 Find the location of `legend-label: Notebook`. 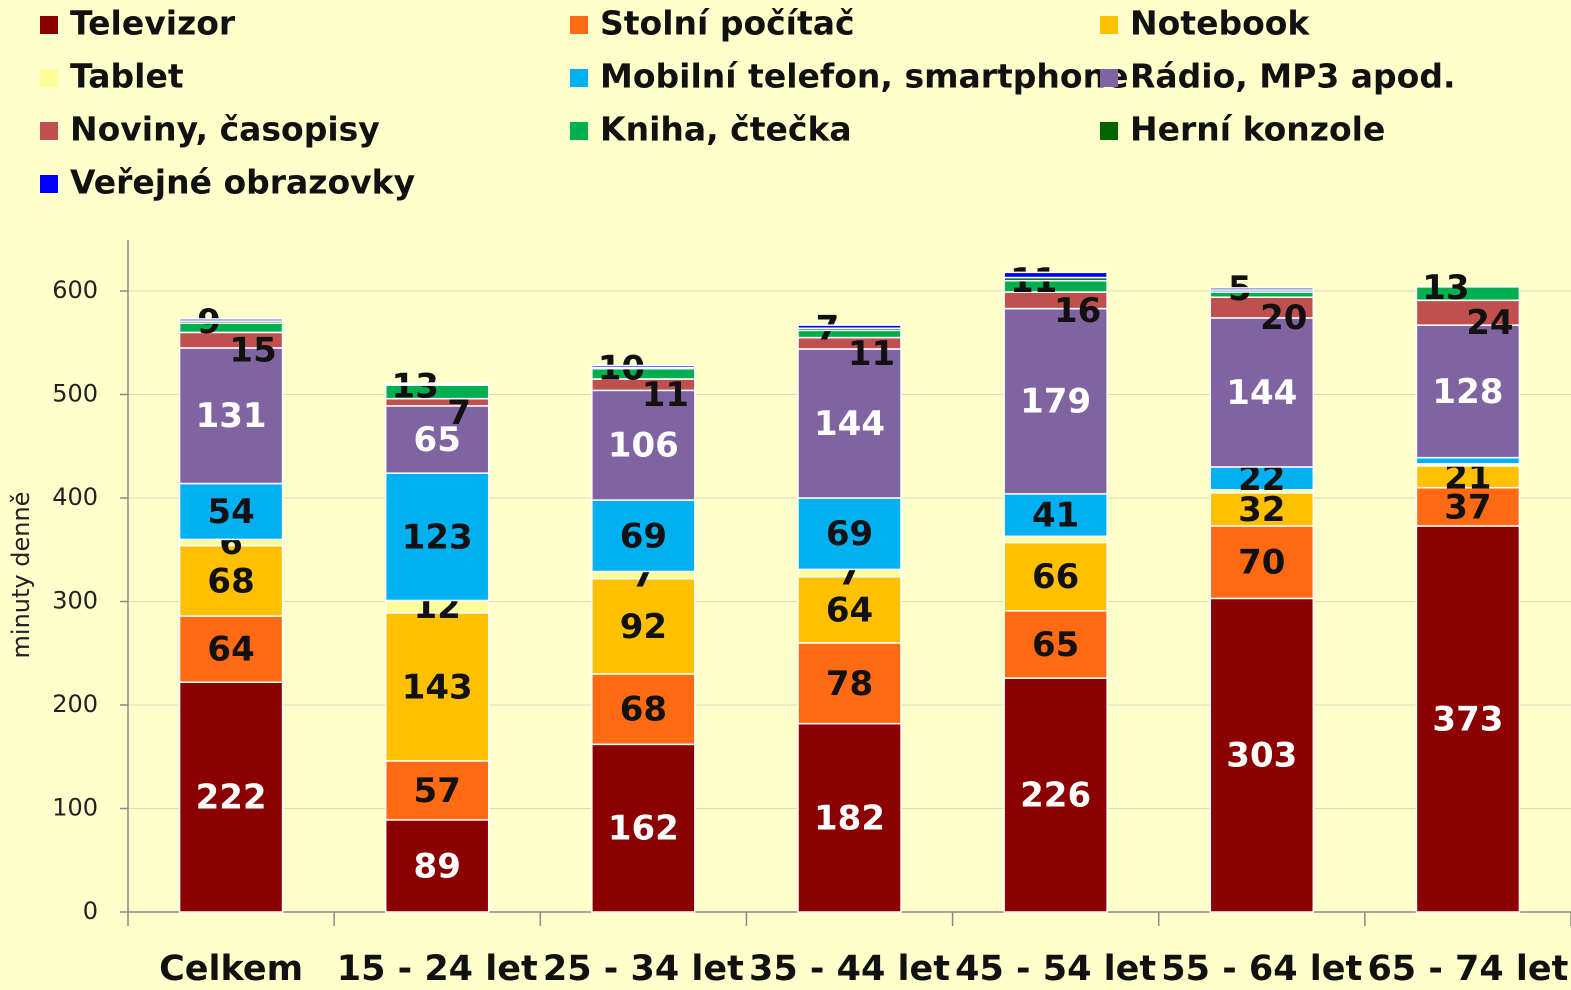

legend-label: Notebook is located at coordinates (1220, 23).